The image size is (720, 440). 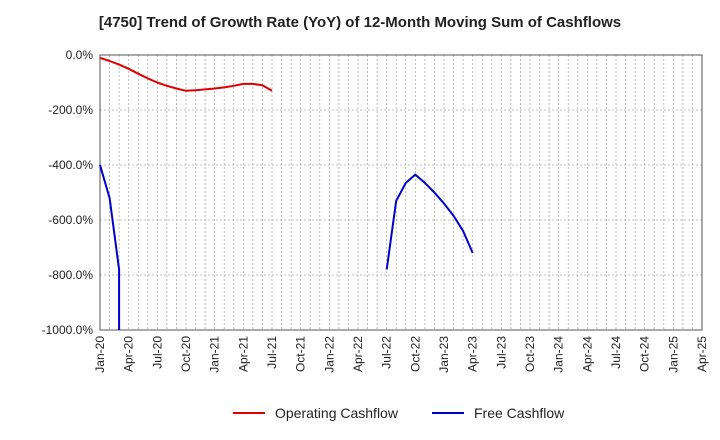 I want to click on legend-label: Operating Cashflow, so click(x=337, y=413).